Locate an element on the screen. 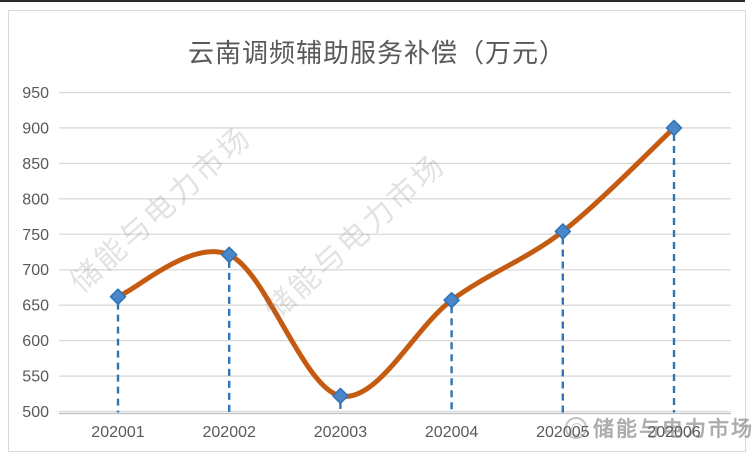 This screenshot has height=460, width=752. y-tick-label-550: 550 is located at coordinates (35, 377).